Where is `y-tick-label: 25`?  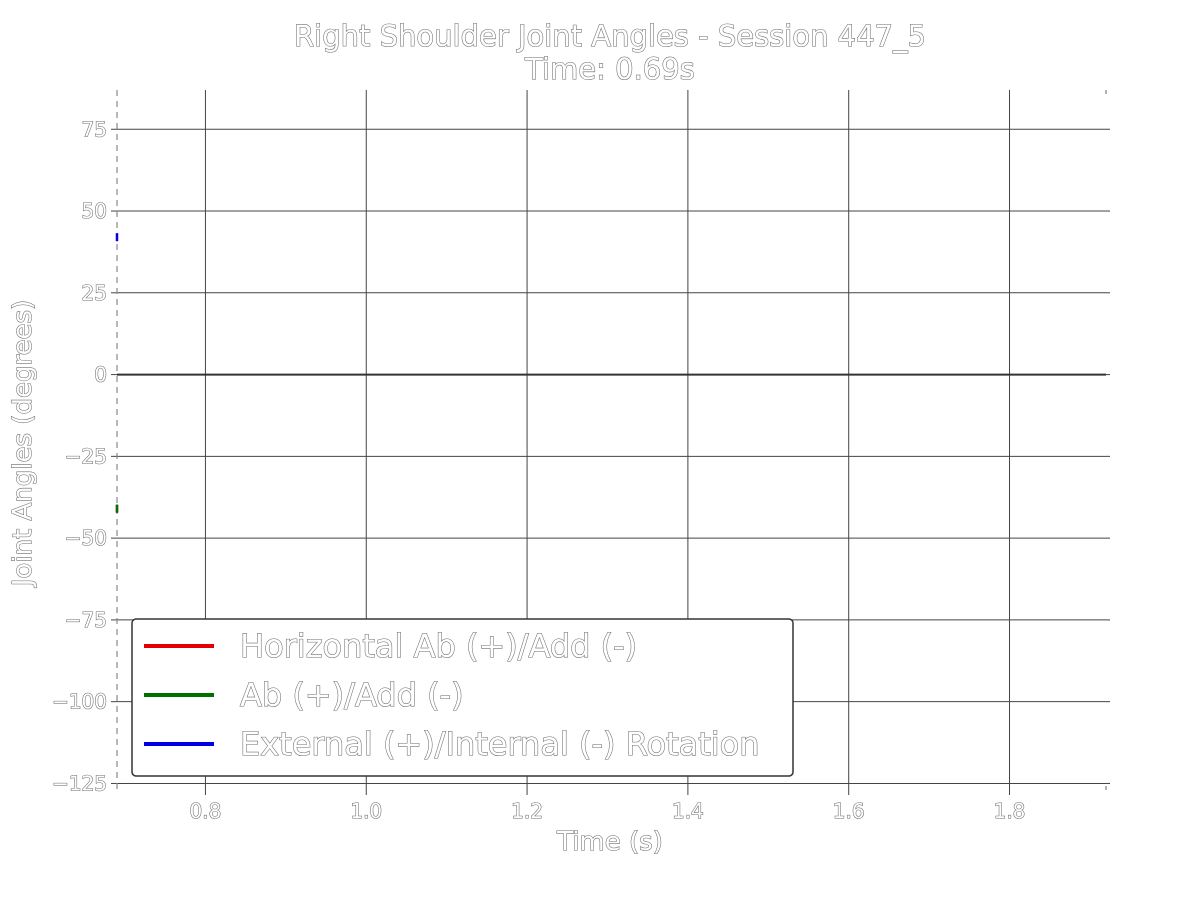
y-tick-label: 25 is located at coordinates (94, 293).